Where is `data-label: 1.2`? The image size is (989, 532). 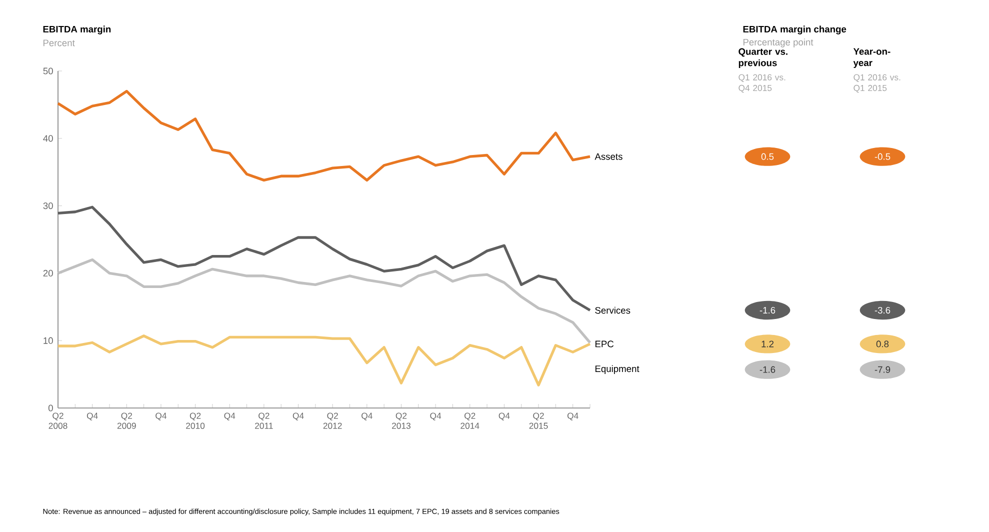 data-label: 1.2 is located at coordinates (768, 344).